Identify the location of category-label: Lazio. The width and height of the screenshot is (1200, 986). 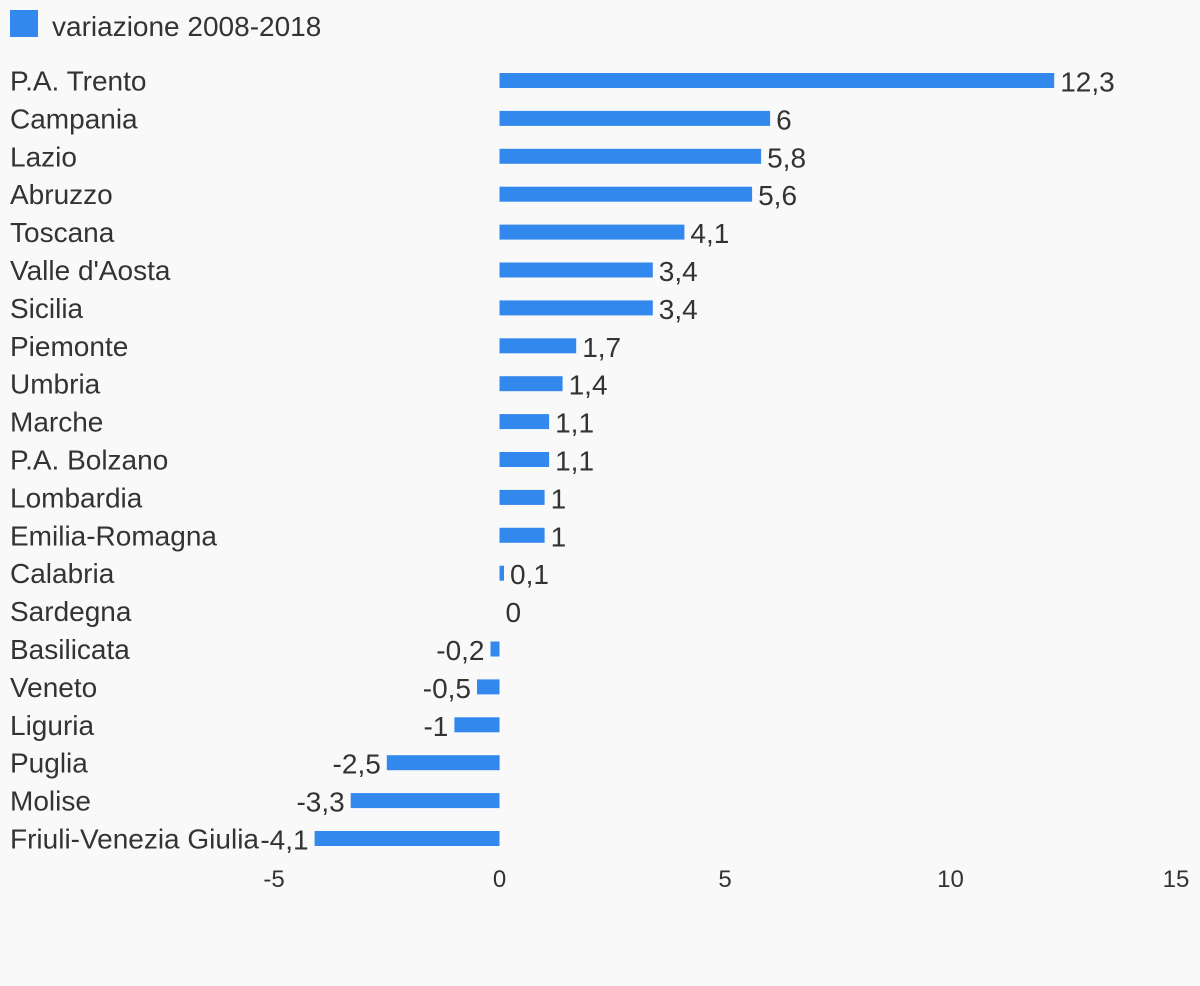
(43, 156).